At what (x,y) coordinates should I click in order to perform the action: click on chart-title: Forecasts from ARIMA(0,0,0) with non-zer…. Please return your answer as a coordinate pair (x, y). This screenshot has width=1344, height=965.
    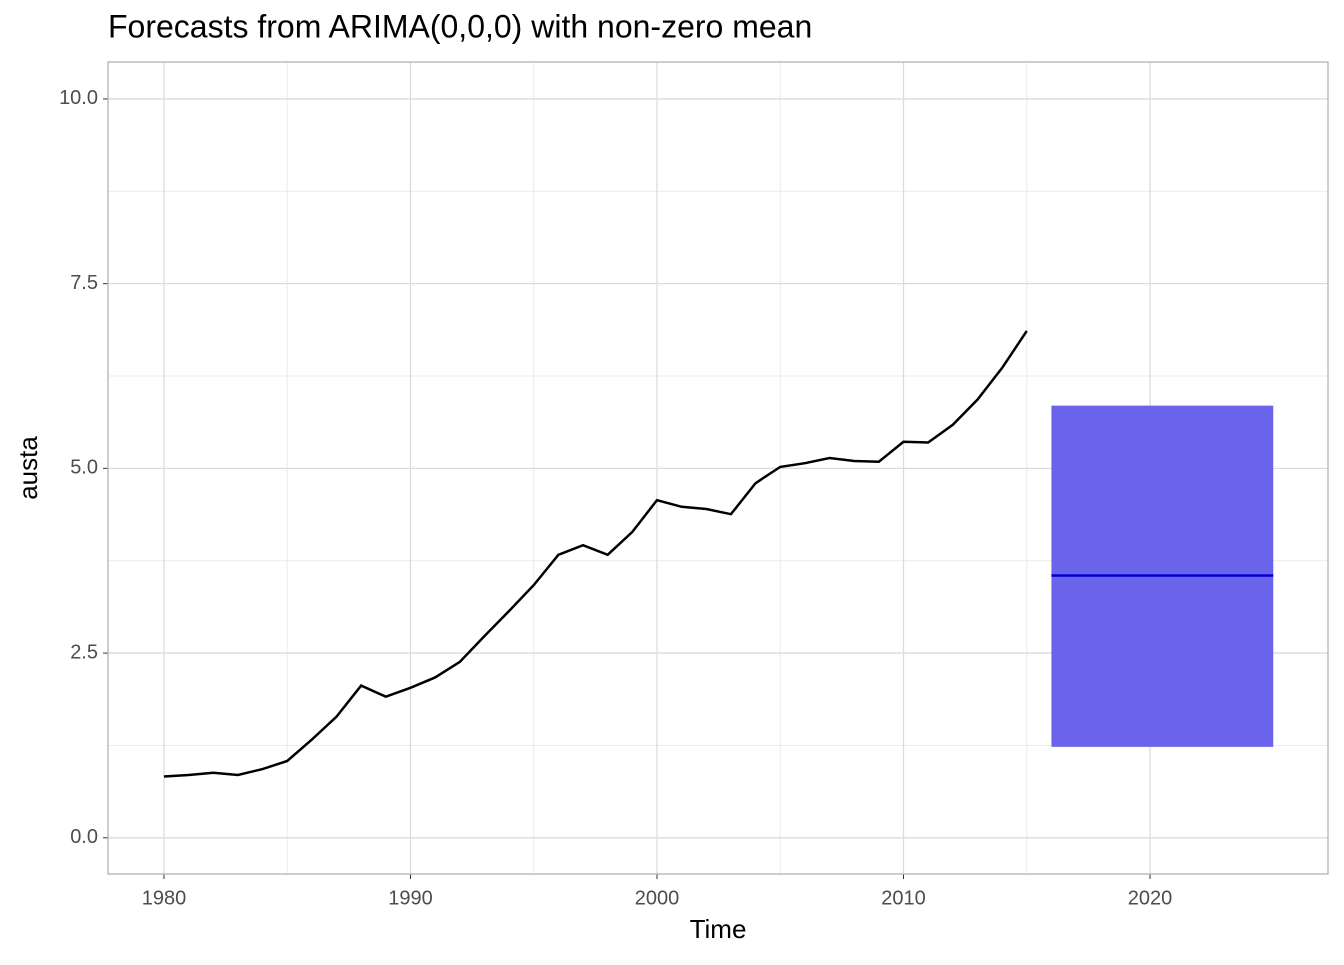
    Looking at the image, I should click on (460, 26).